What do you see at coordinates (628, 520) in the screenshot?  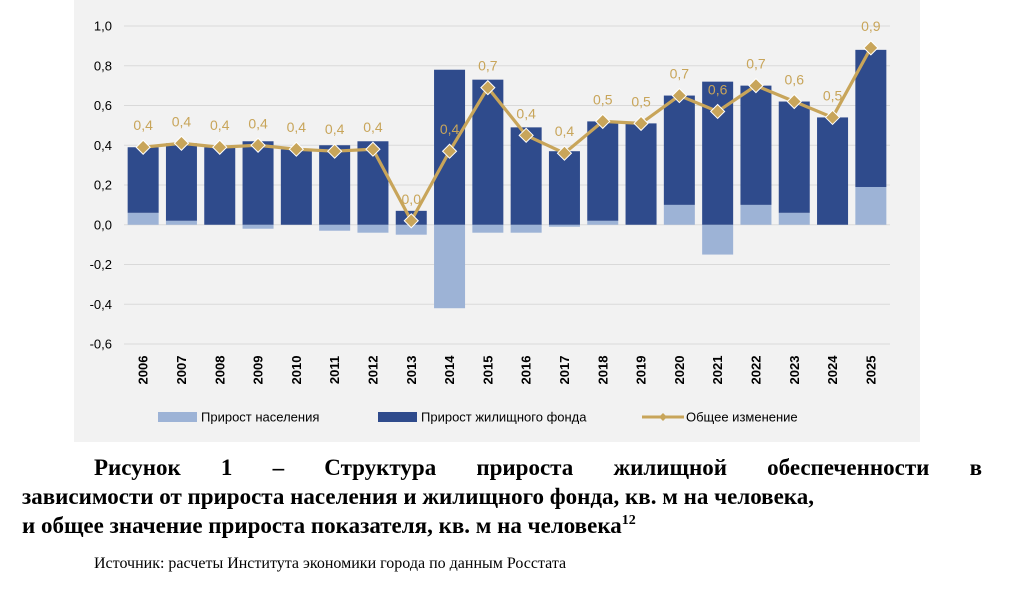 I see `footnote-ref: 12` at bounding box center [628, 520].